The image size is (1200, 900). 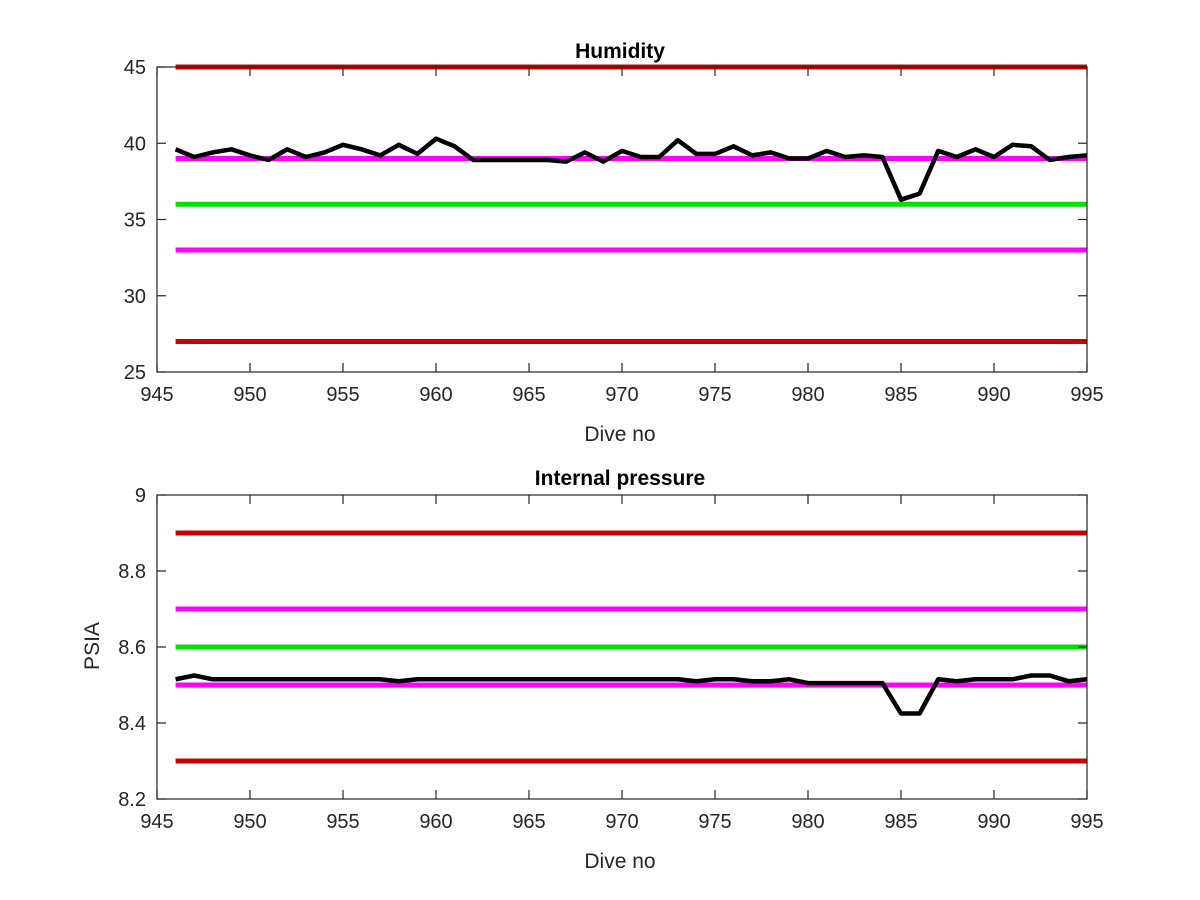 I want to click on pressure-y-tick-label: 9, so click(x=140, y=496).